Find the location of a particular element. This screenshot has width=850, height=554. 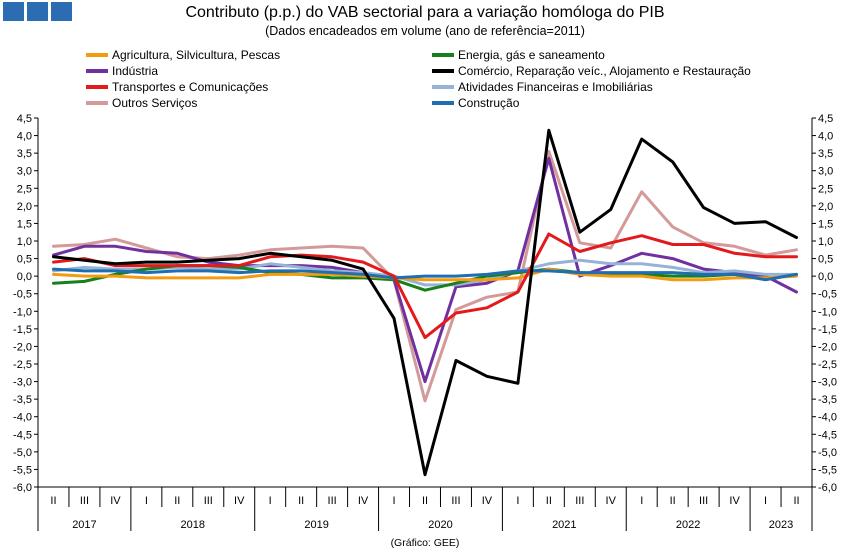

y-tick-label-left: -5,5 is located at coordinates (22, 470).